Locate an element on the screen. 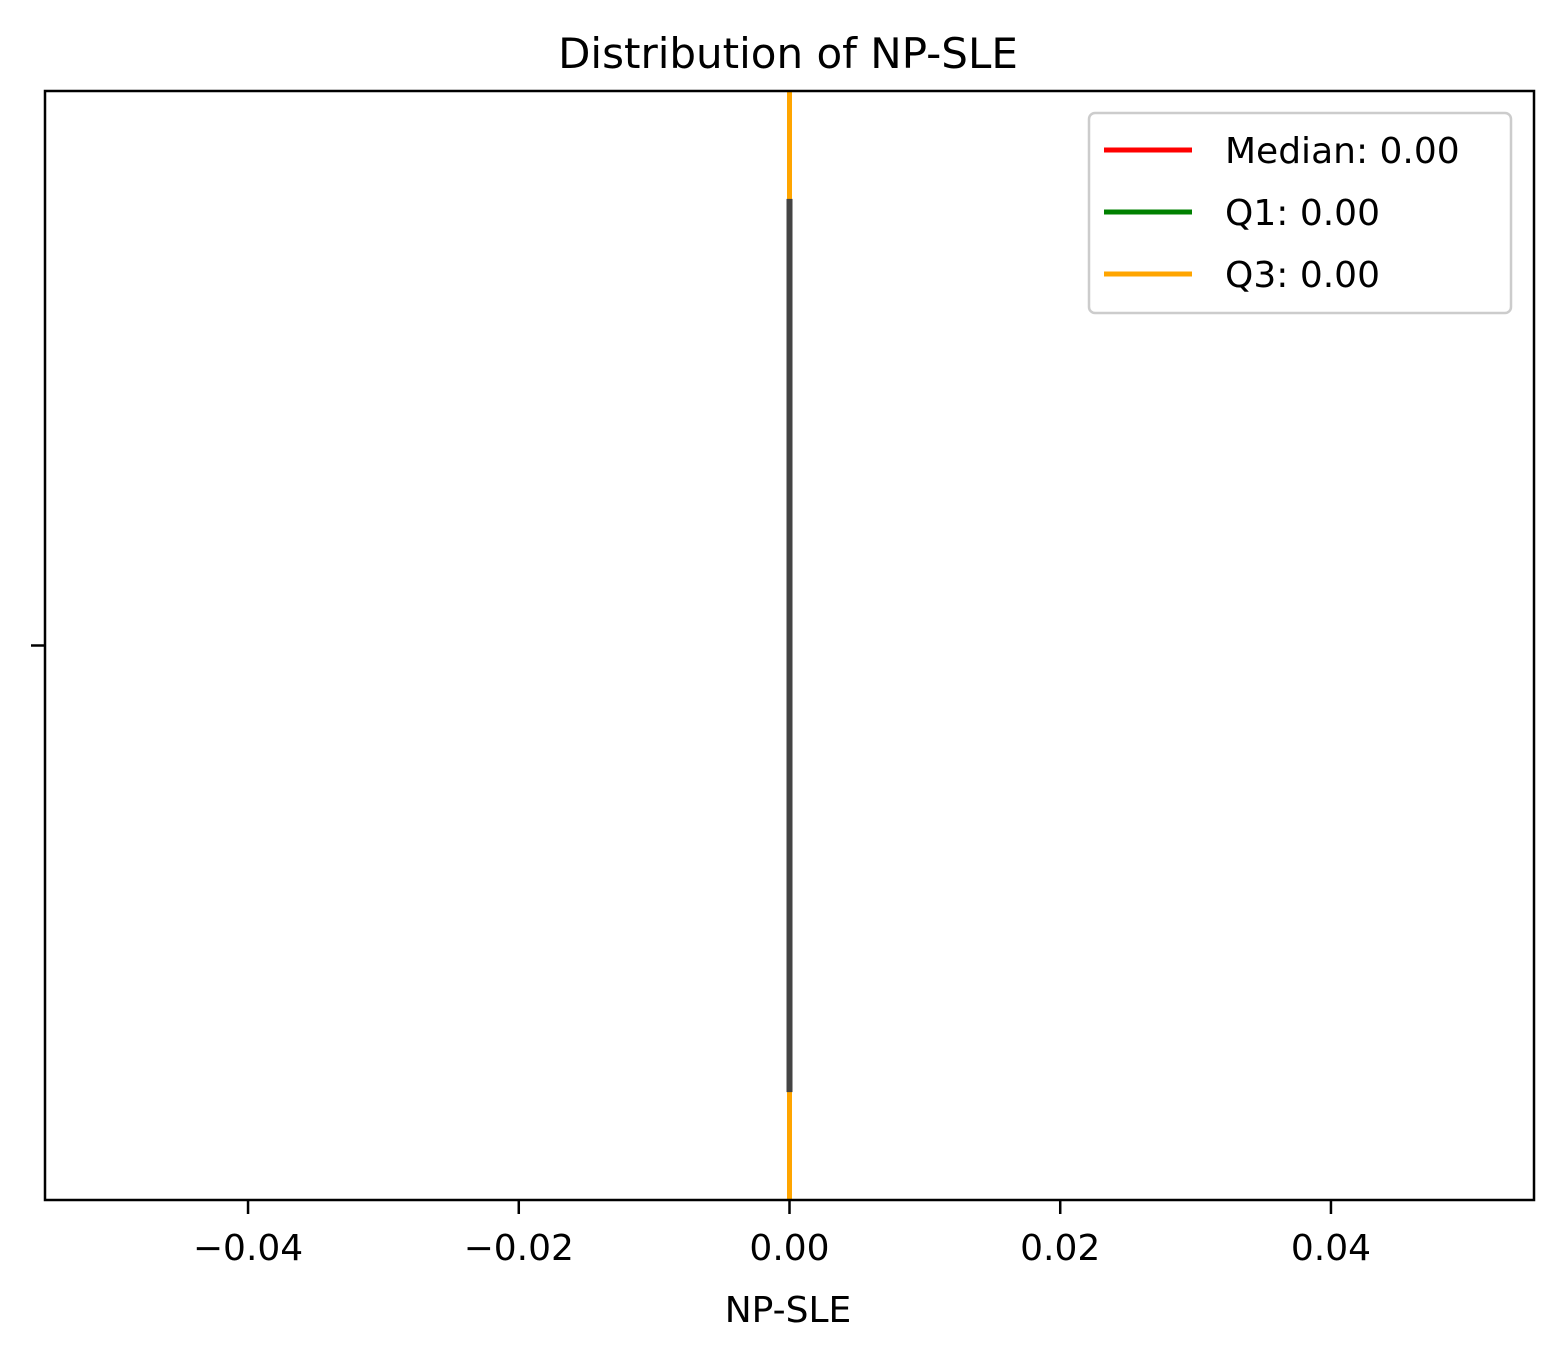  legend-label-q3: Q3: 0.00 is located at coordinates (1302, 275).